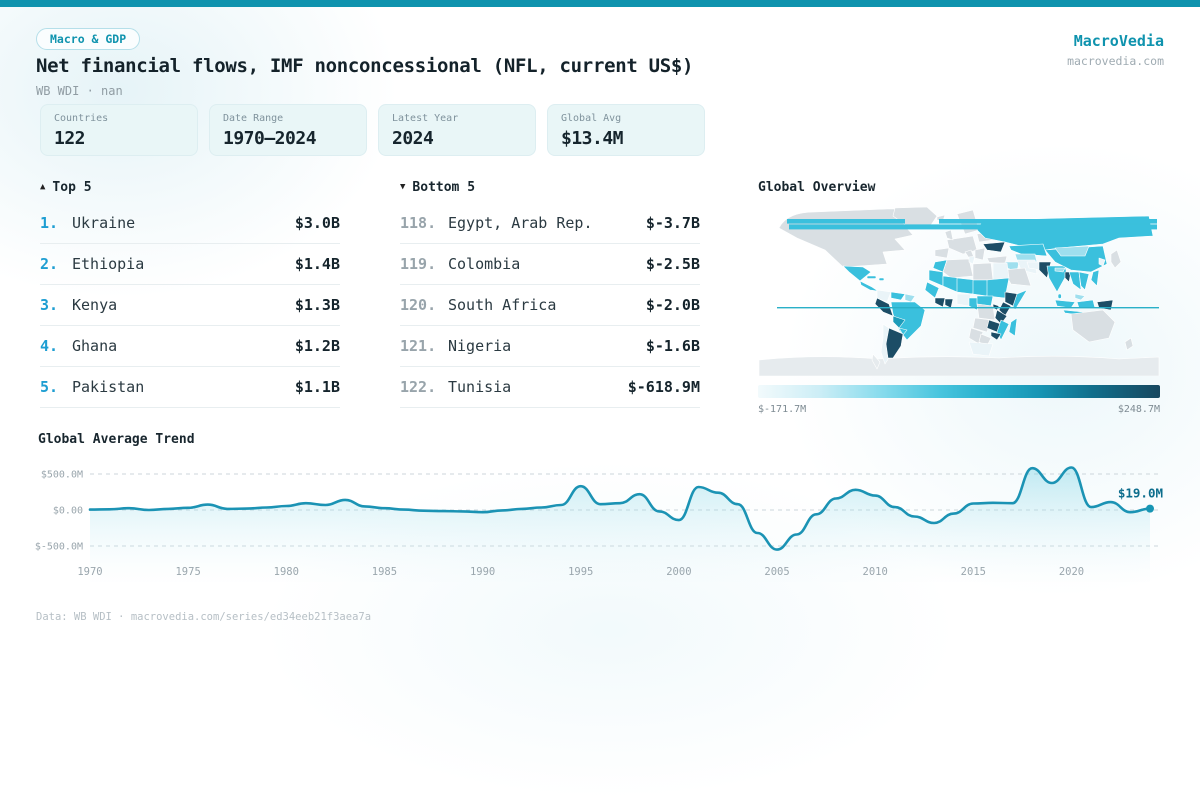 The height and width of the screenshot is (800, 1200). What do you see at coordinates (190, 387) in the screenshot?
I see `list-item: 5. Pakistan $1.1B` at bounding box center [190, 387].